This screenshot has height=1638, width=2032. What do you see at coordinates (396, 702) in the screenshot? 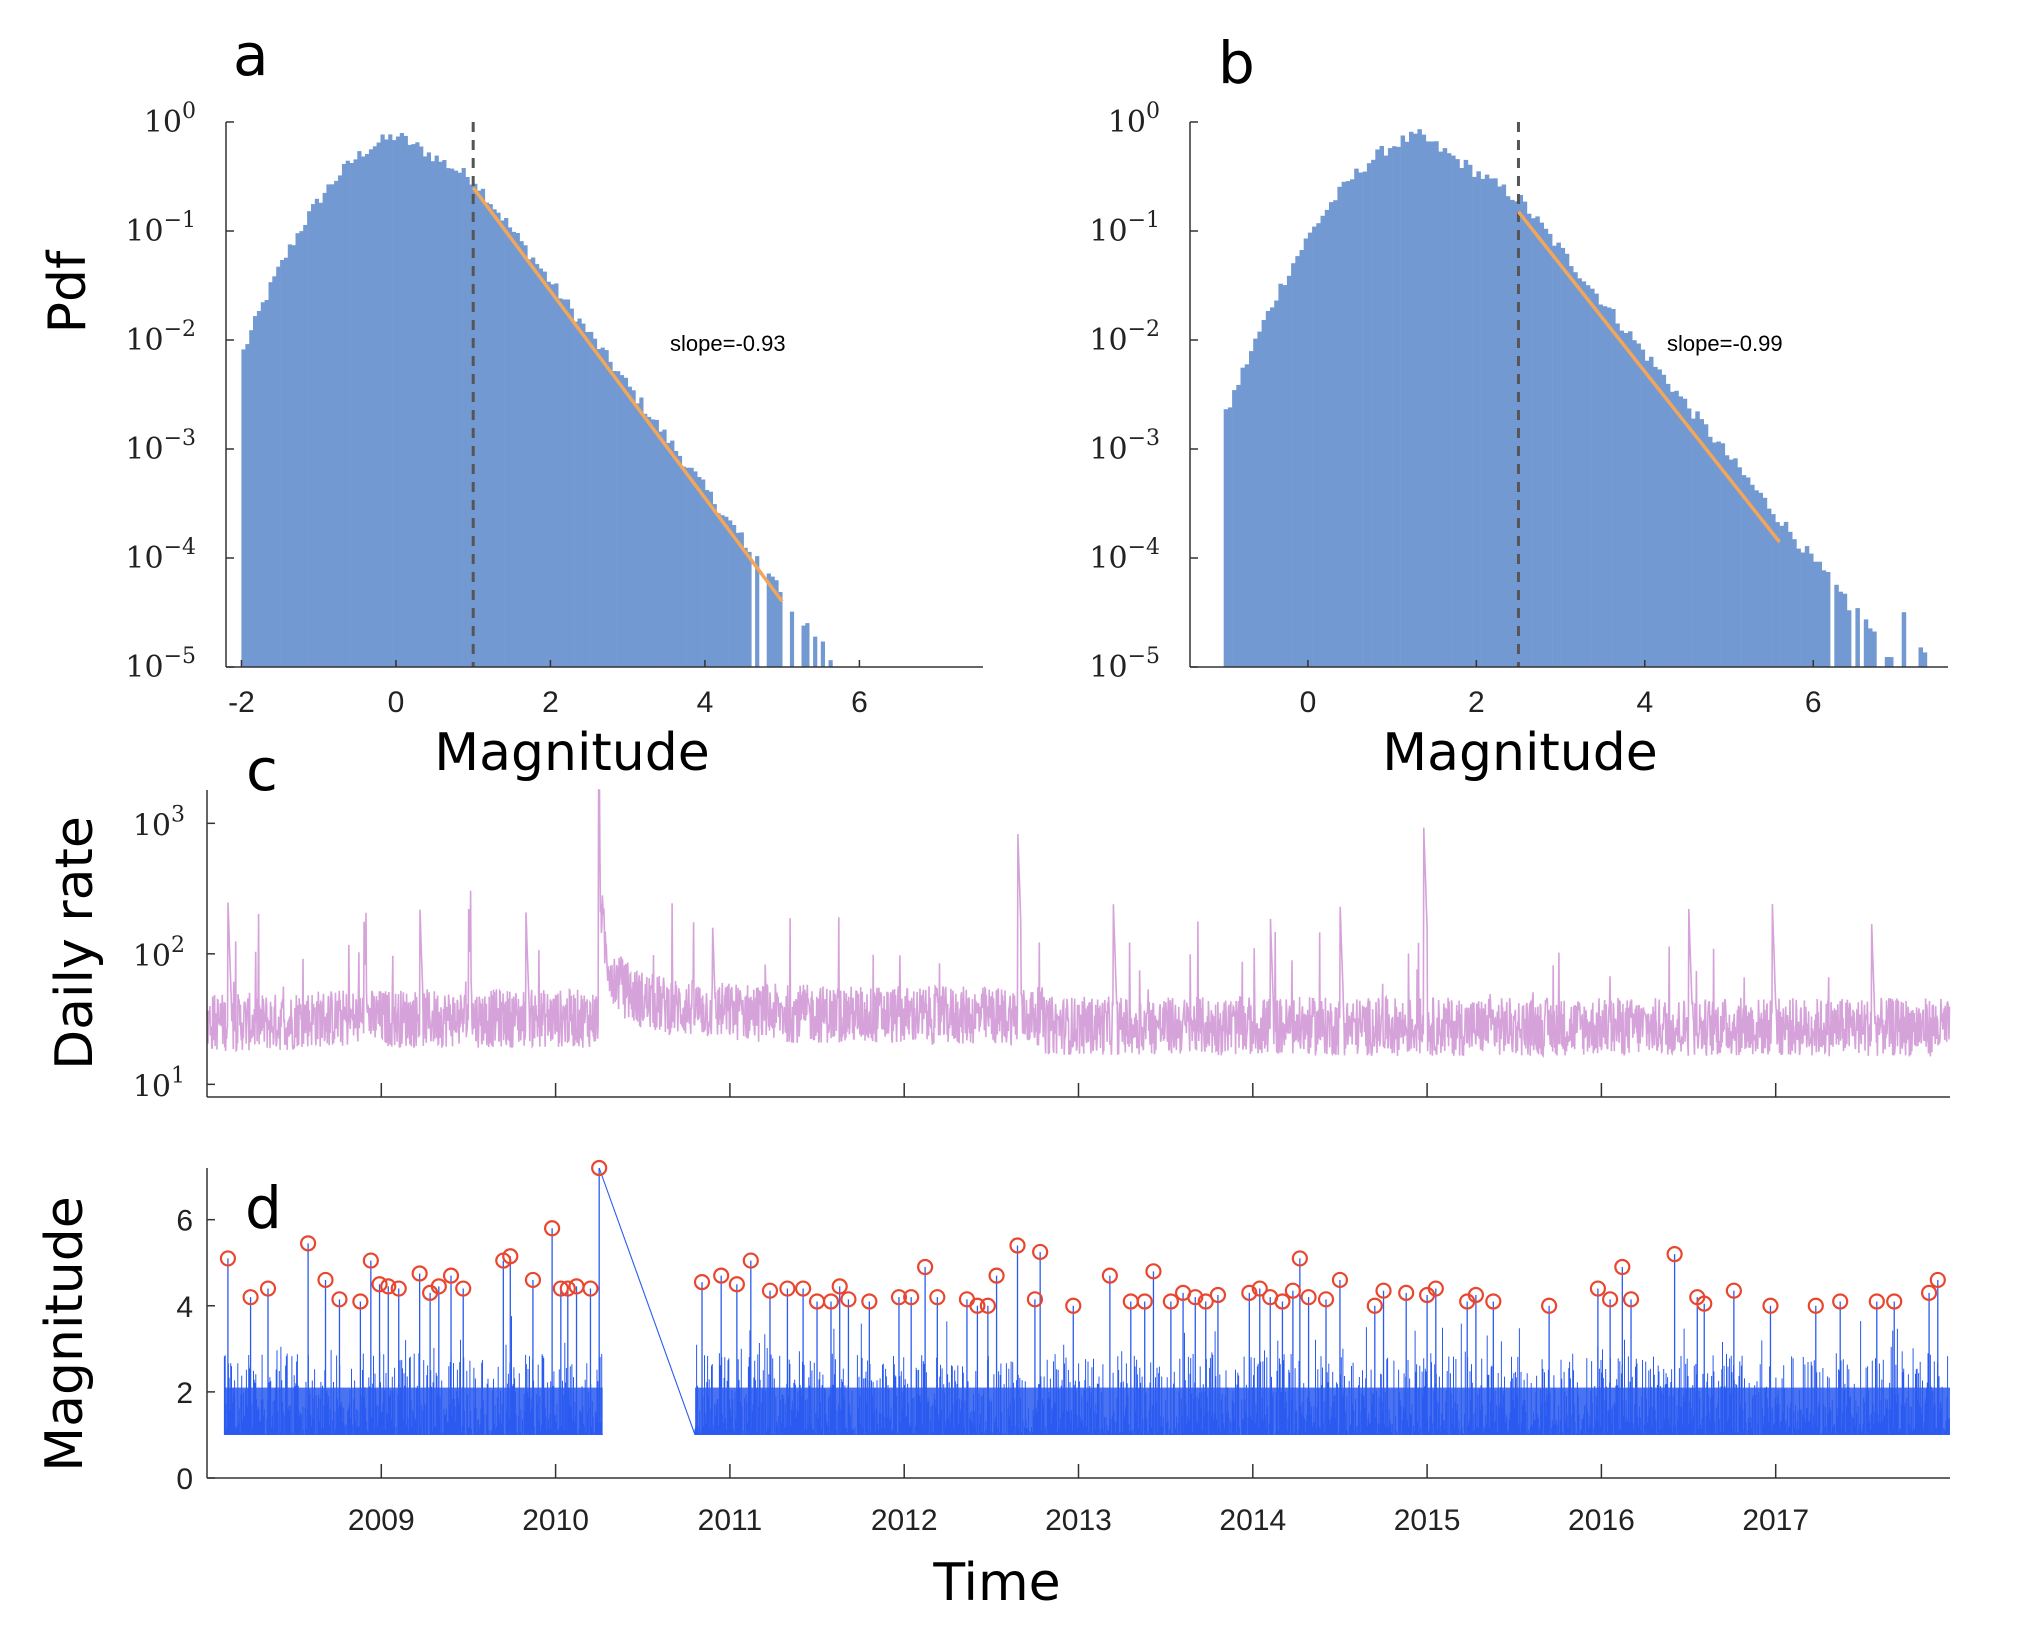
I see `x-tick-label: 0` at bounding box center [396, 702].